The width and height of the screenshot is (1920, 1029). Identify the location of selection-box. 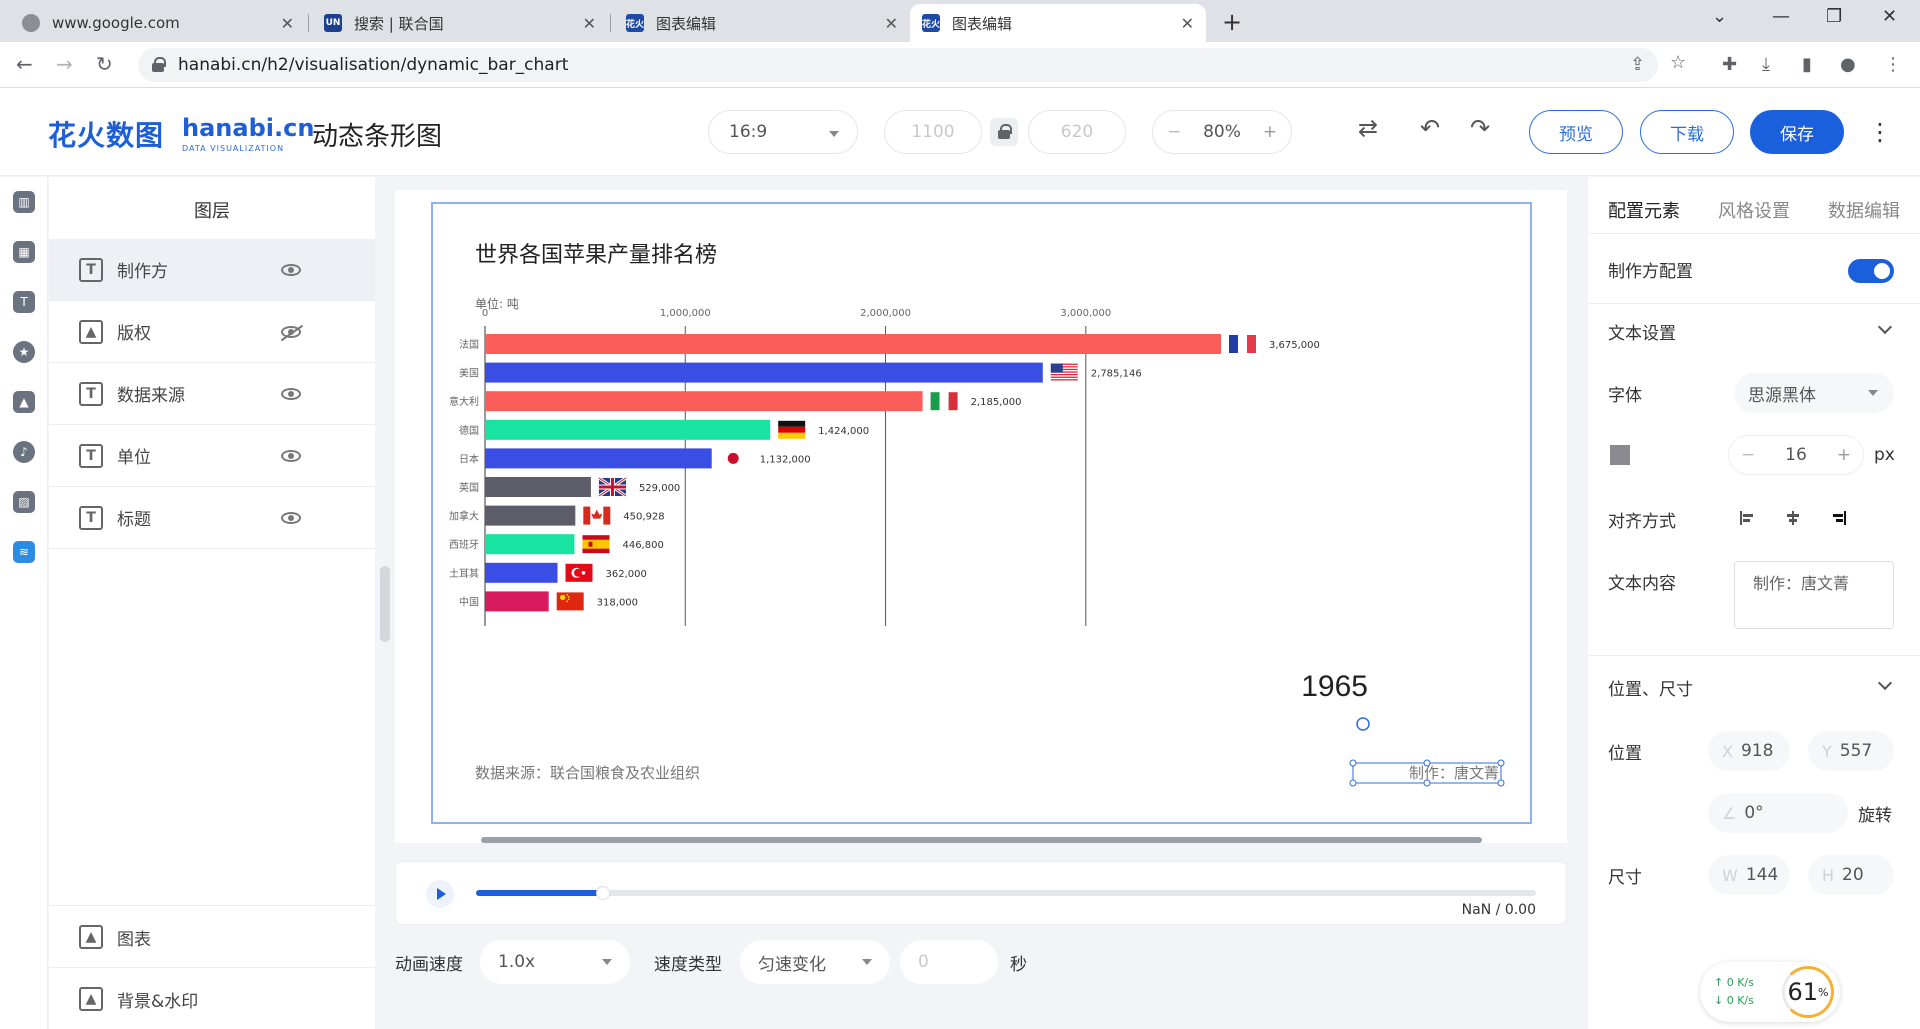
(1427, 773).